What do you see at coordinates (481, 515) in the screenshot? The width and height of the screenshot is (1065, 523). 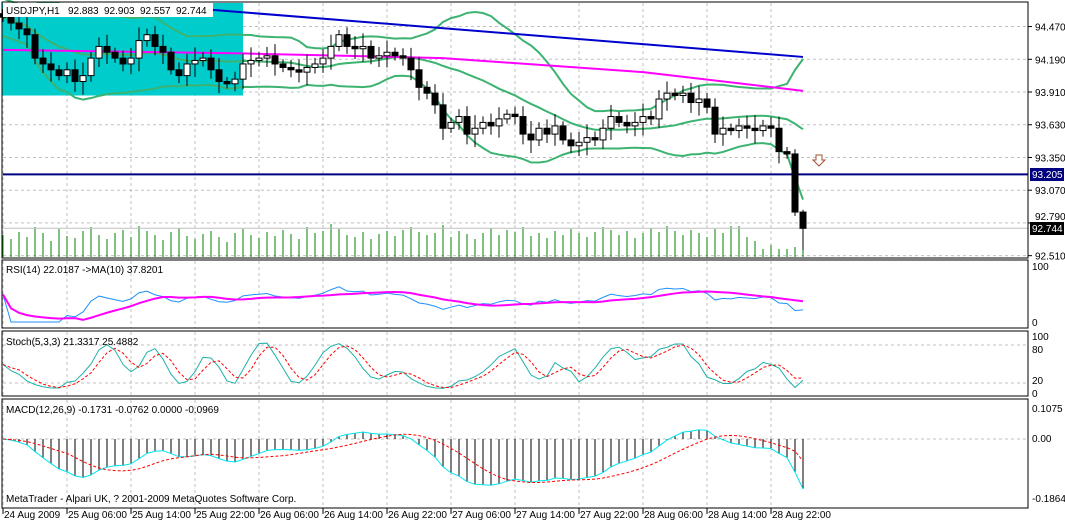 I see `time-label: 27 Aug 06:00` at bounding box center [481, 515].